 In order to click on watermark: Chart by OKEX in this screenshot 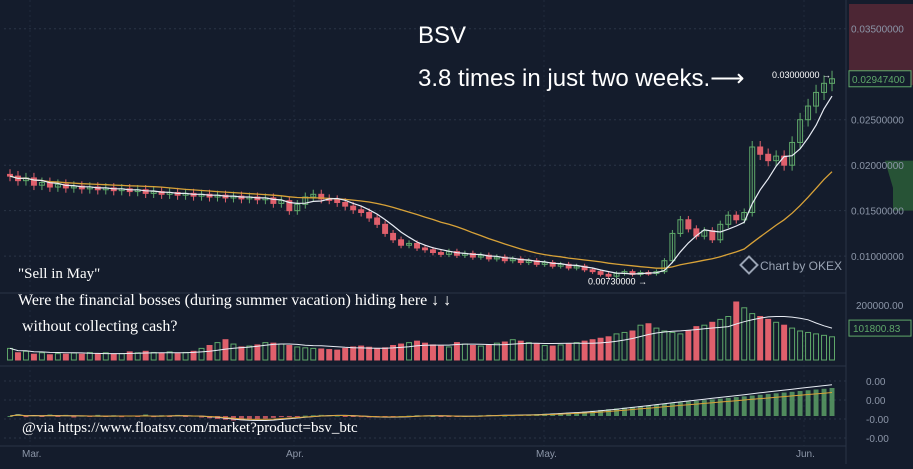, I will do `click(790, 265)`.